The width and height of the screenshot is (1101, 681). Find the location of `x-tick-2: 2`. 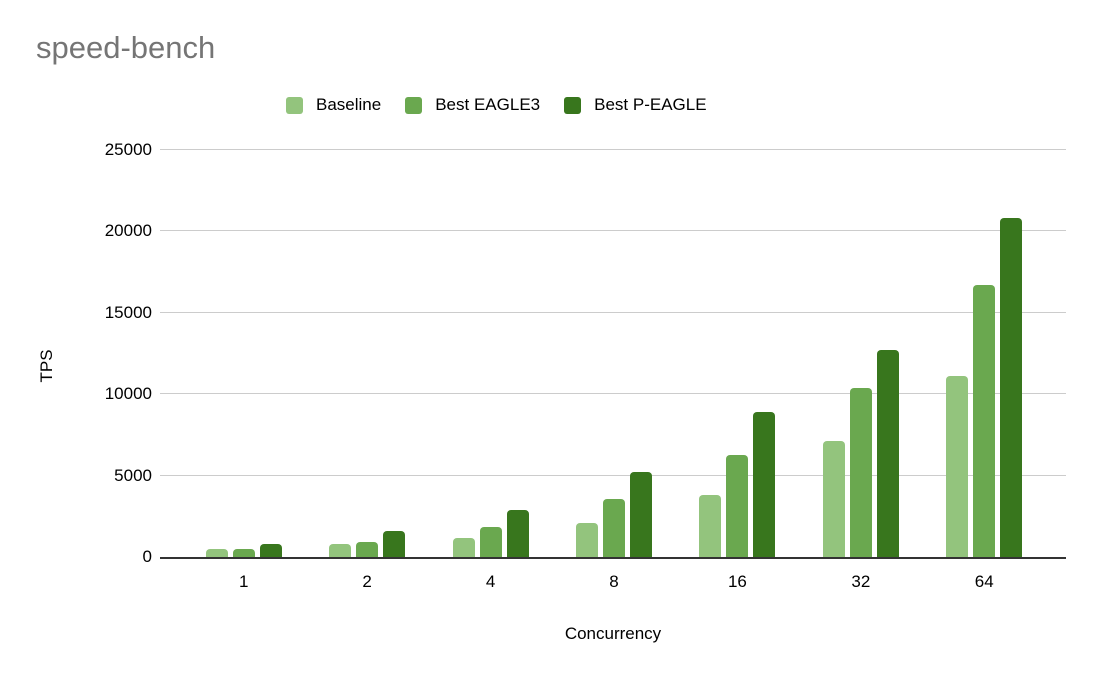

x-tick-2: 2 is located at coordinates (367, 581).